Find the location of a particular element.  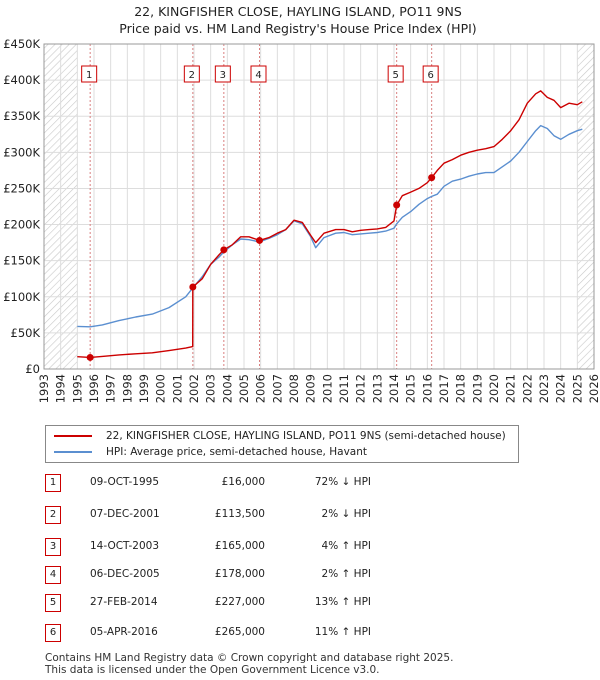

x-tick-label: 2004 is located at coordinates (227, 388).